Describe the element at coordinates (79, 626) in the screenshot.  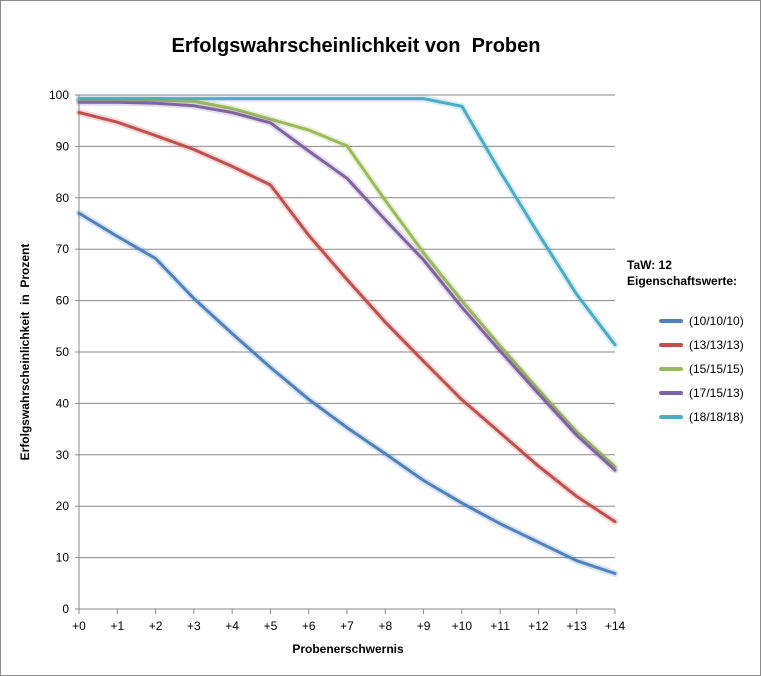
I see `x-tick-label: +0` at that location.